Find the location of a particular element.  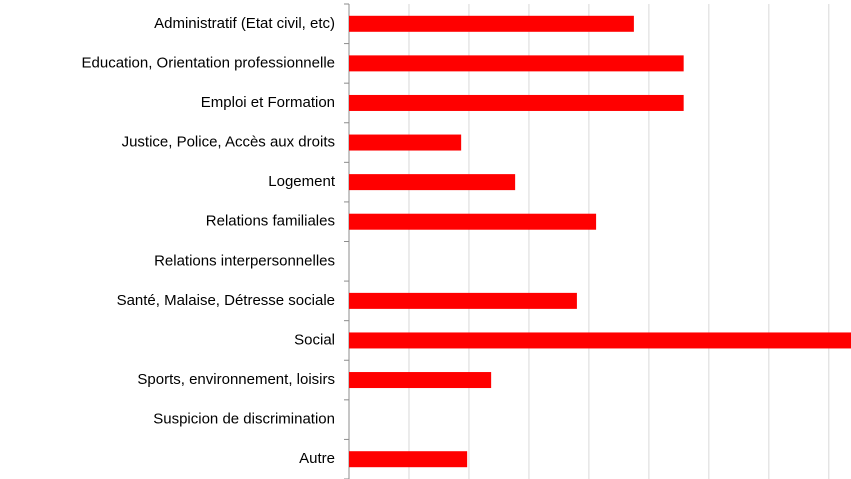

y-tick-label: Relations interpersonnelles is located at coordinates (244, 260).